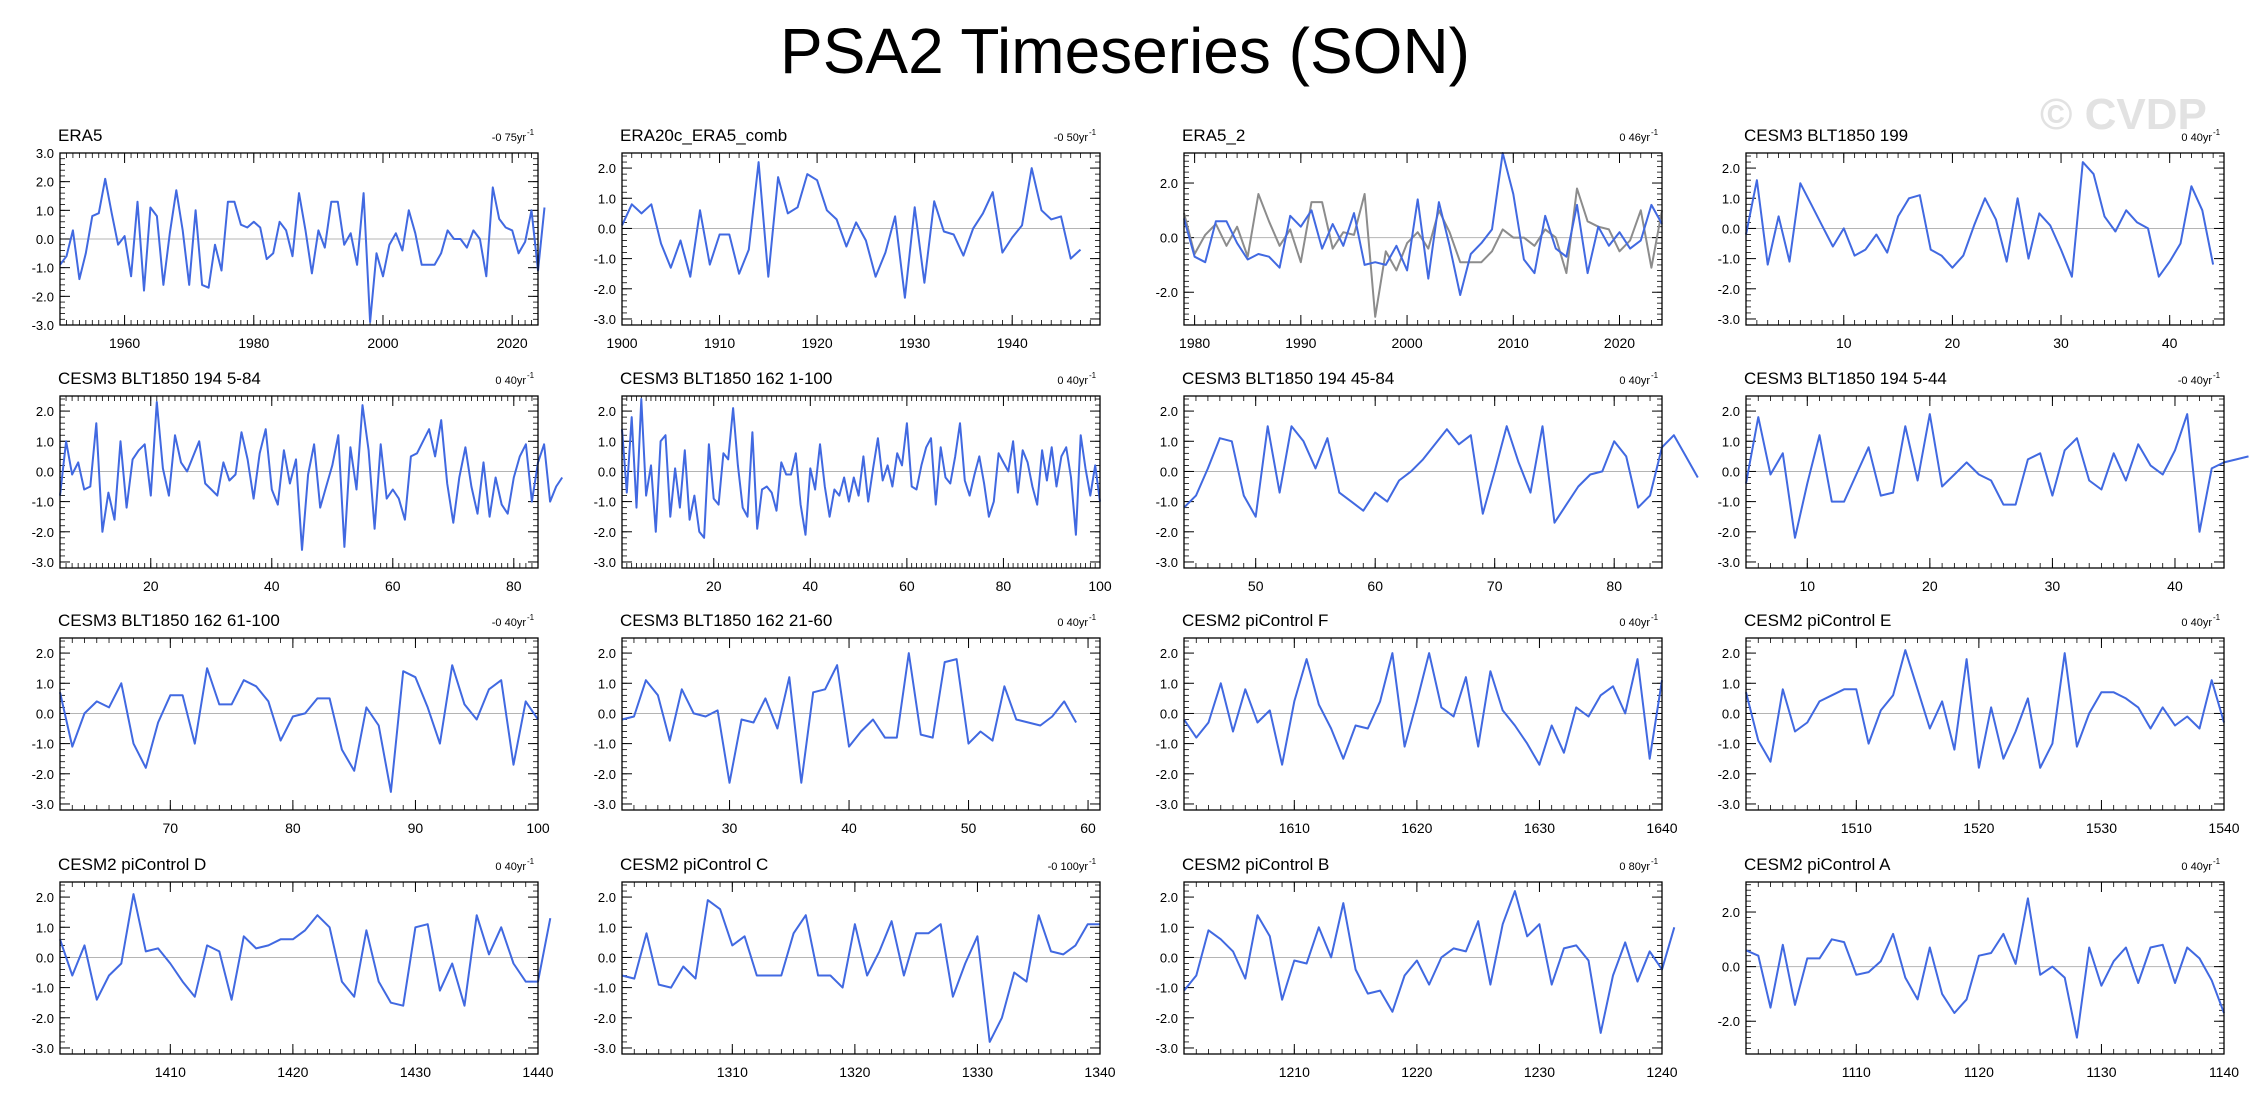 The width and height of the screenshot is (2250, 1117). Describe the element at coordinates (124, 343) in the screenshot. I see `x-tick-label: 1960` at that location.